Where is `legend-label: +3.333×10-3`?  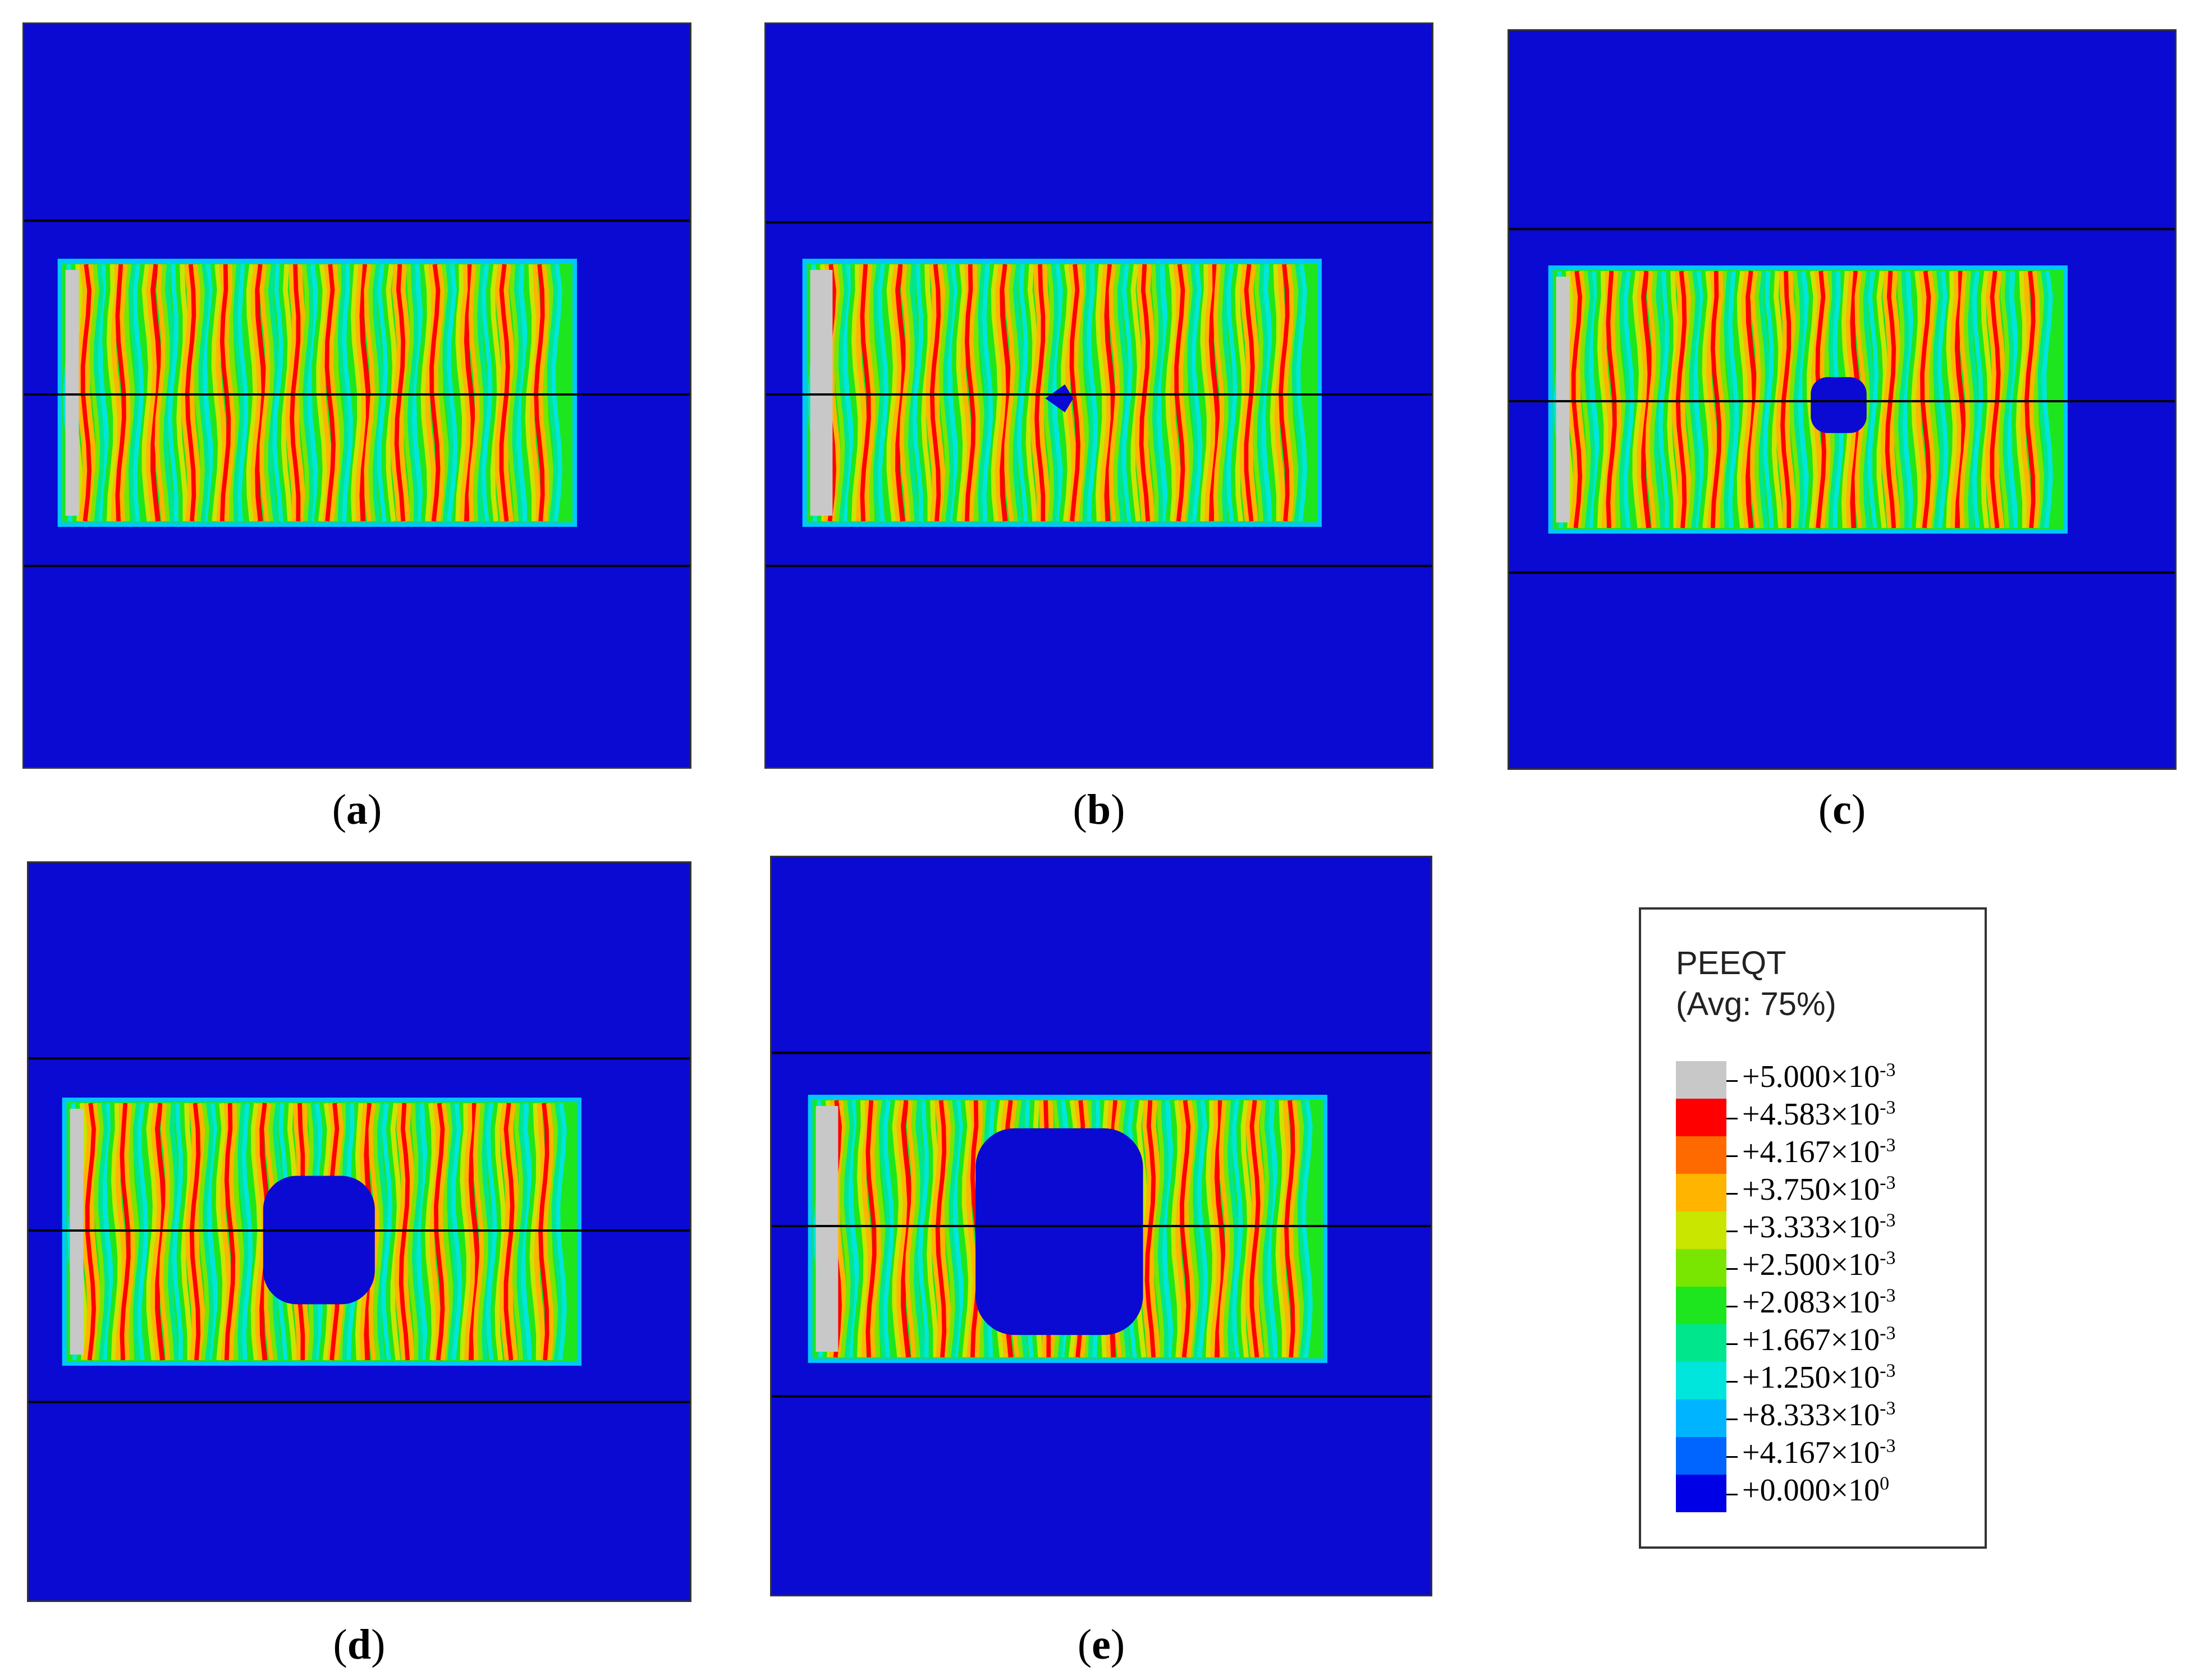
legend-label: +3.333×10-3 is located at coordinates (1819, 1227).